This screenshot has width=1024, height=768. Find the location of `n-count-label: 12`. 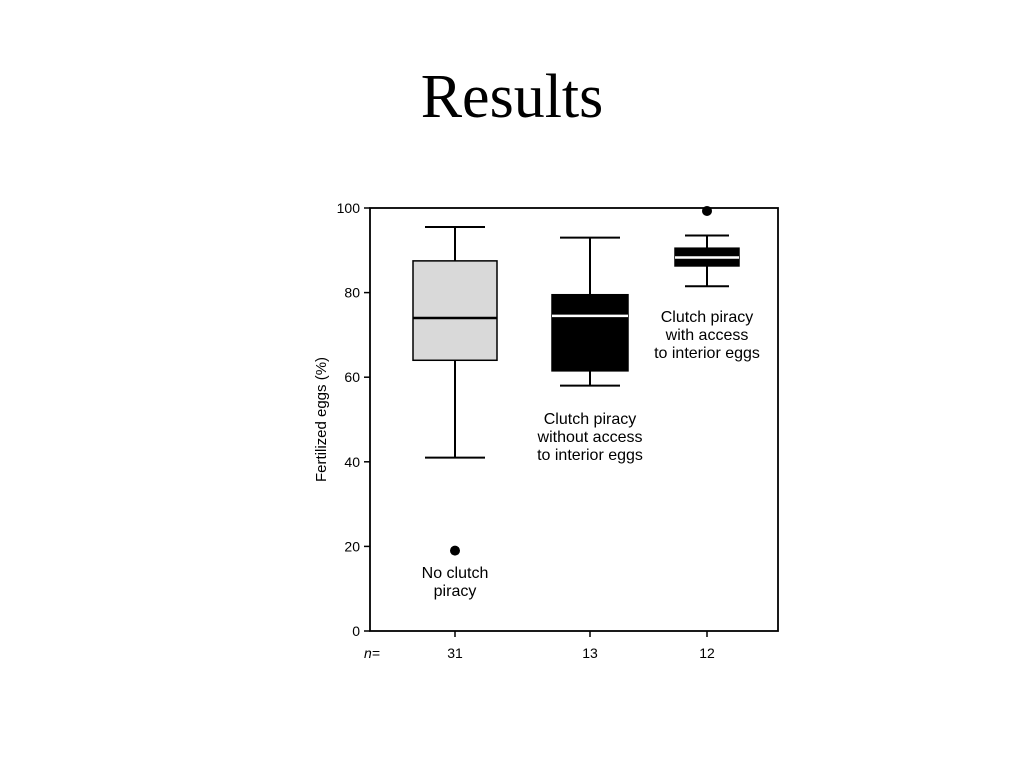

n-count-label: 12 is located at coordinates (707, 653).